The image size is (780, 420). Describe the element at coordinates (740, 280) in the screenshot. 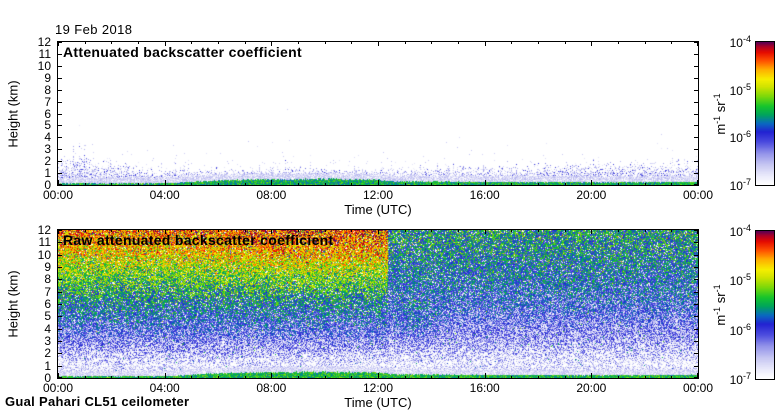

I see `colorbar-tick-label: 10⁻⁵` at that location.